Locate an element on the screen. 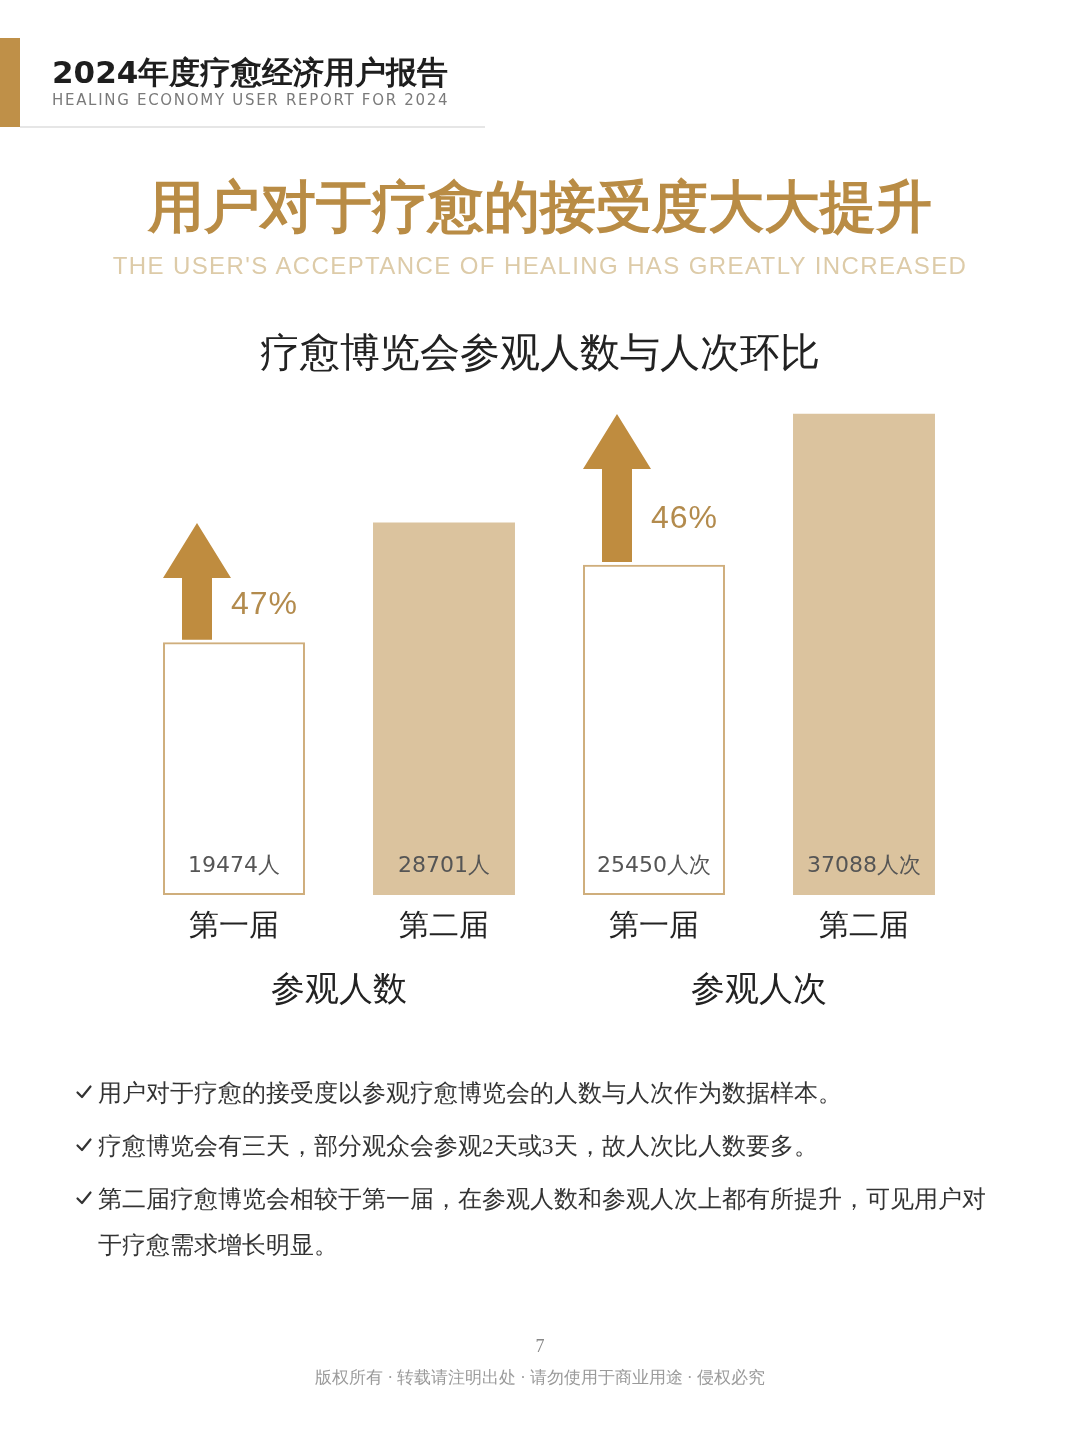 This screenshot has height=1440, width=1080. text: 版权所有 · 转载请注明出处 · 请勿使用于商业用途 · 侵权必究 is located at coordinates (540, 1378).